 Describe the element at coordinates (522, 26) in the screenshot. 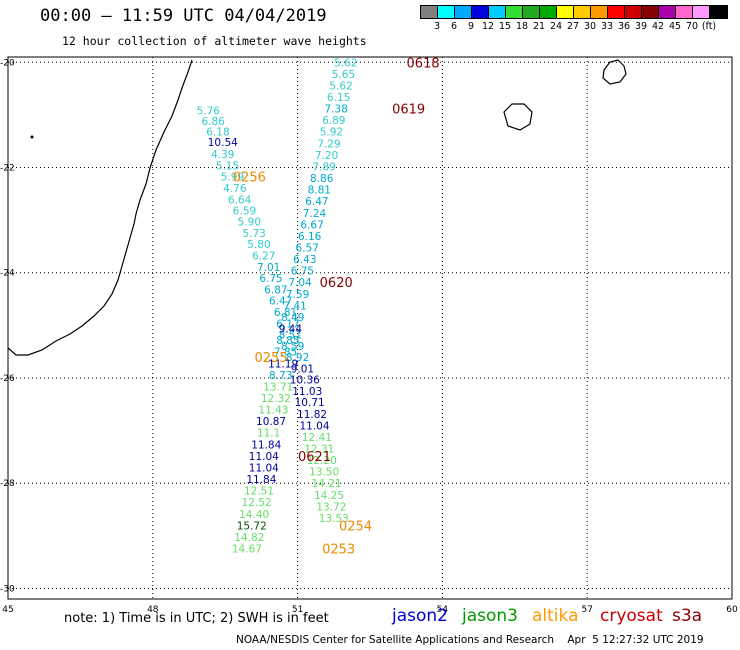

I see `legend-label: 18` at that location.